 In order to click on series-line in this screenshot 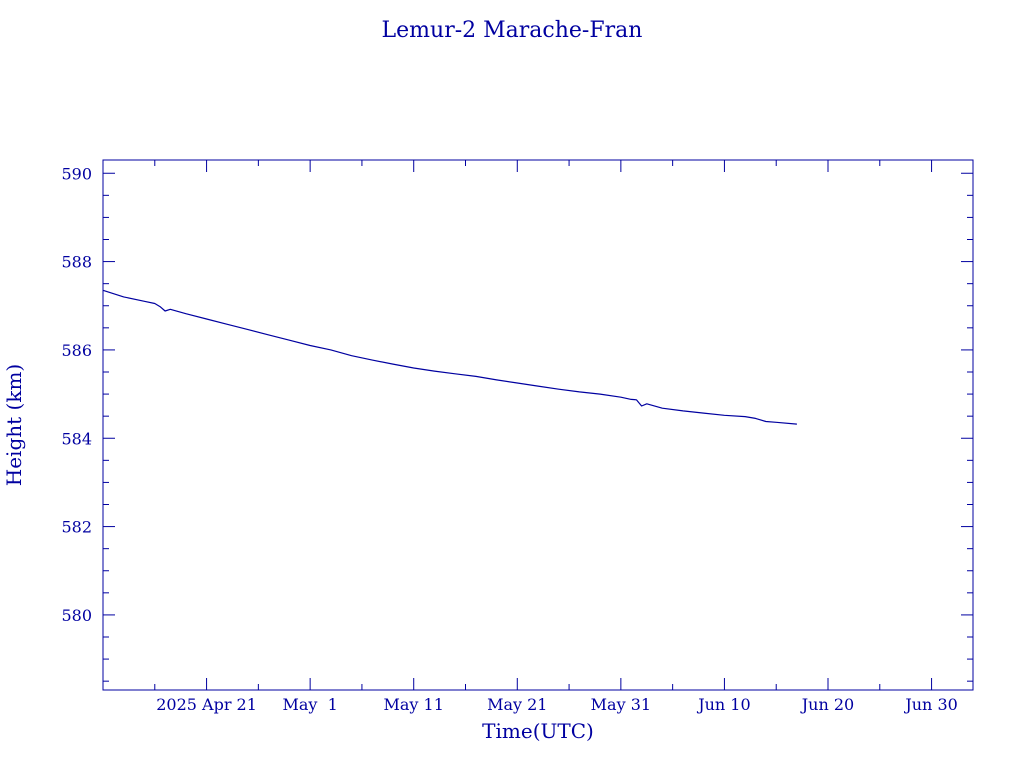, I will do `click(449, 357)`.